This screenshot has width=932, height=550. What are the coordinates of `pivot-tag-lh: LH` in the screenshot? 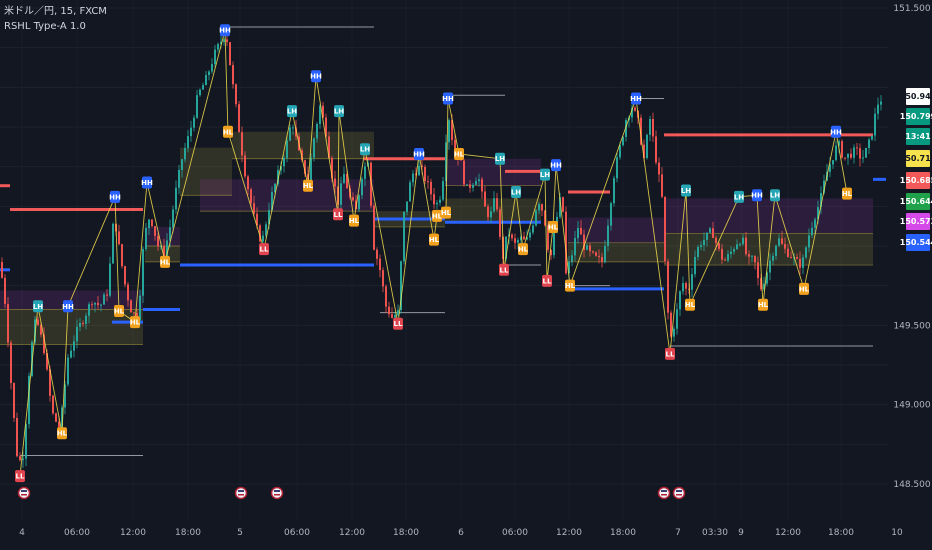 It's located at (739, 196).